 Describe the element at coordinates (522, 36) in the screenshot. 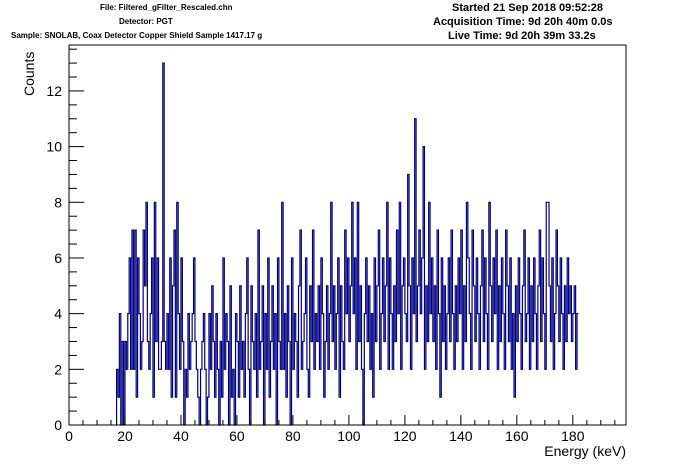

I see `live-time-label: Live Time: 9d 20h 39m 33.2s` at that location.